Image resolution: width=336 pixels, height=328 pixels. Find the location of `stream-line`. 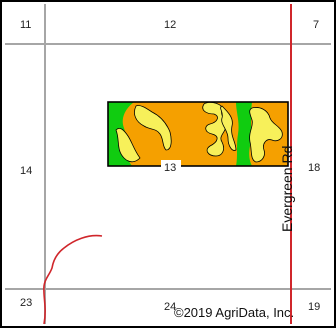

stream-line is located at coordinates (73, 279).